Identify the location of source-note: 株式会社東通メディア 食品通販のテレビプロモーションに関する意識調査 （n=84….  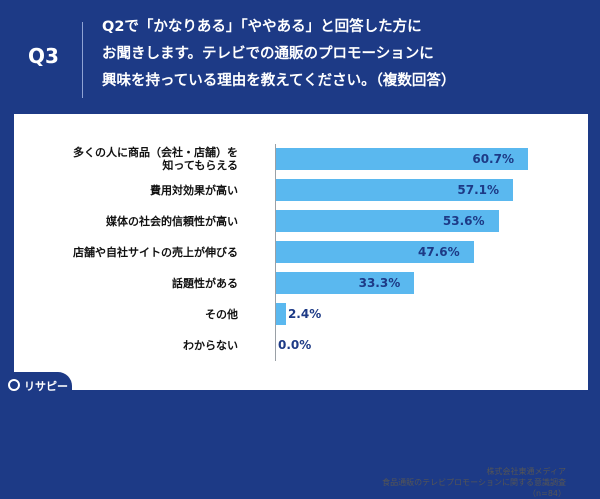
(474, 482).